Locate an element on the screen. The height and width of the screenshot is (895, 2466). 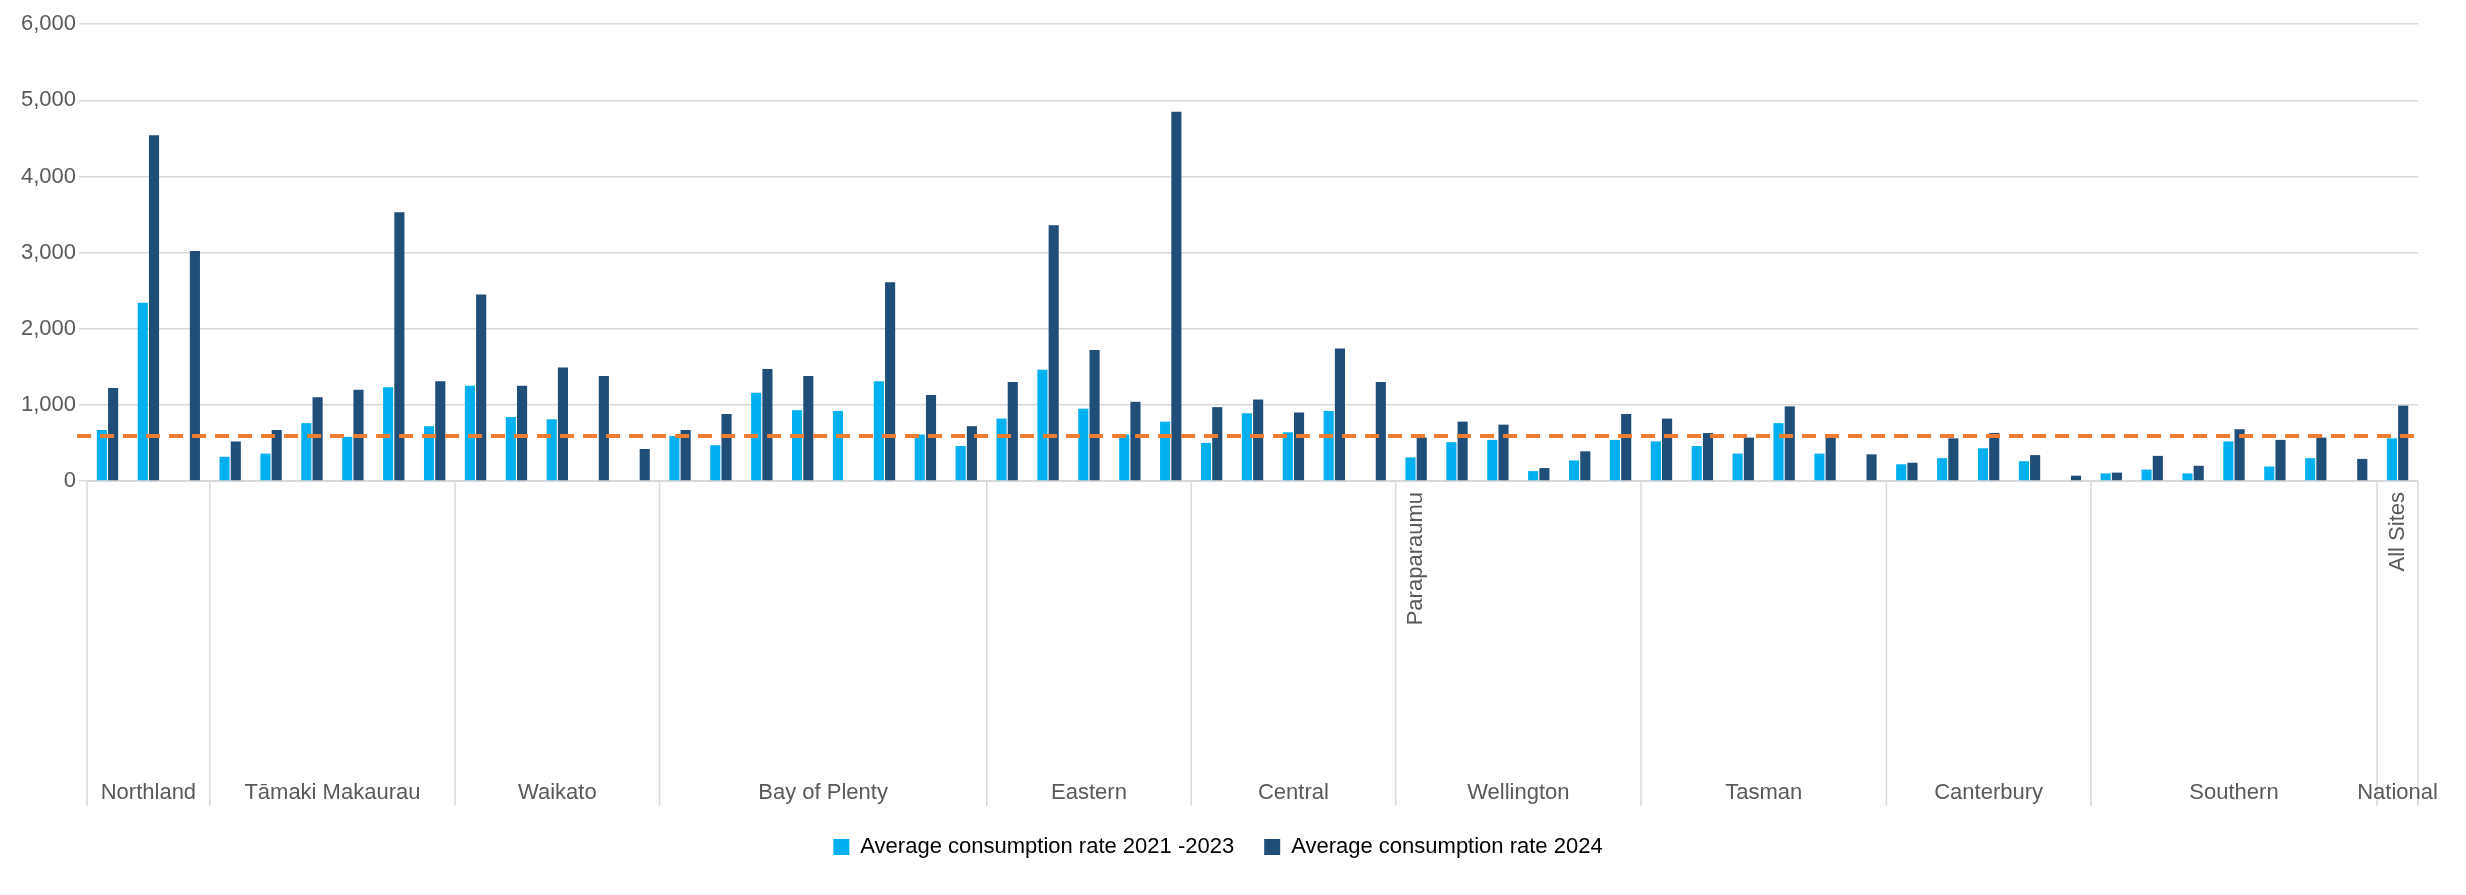
text: Southern is located at coordinates (2234, 792).